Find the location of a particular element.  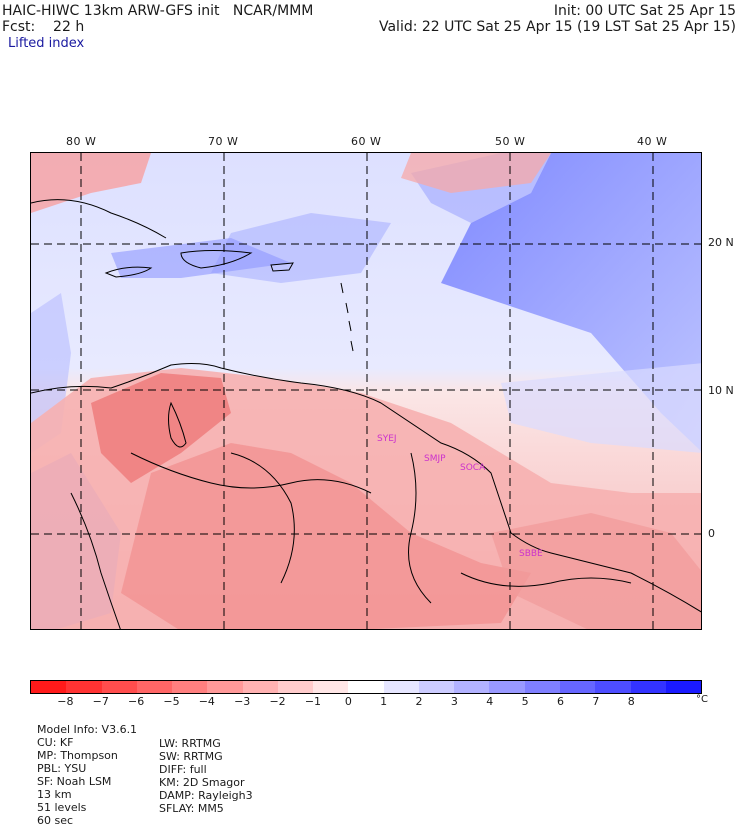

field-name: Lifted index is located at coordinates (46, 43).